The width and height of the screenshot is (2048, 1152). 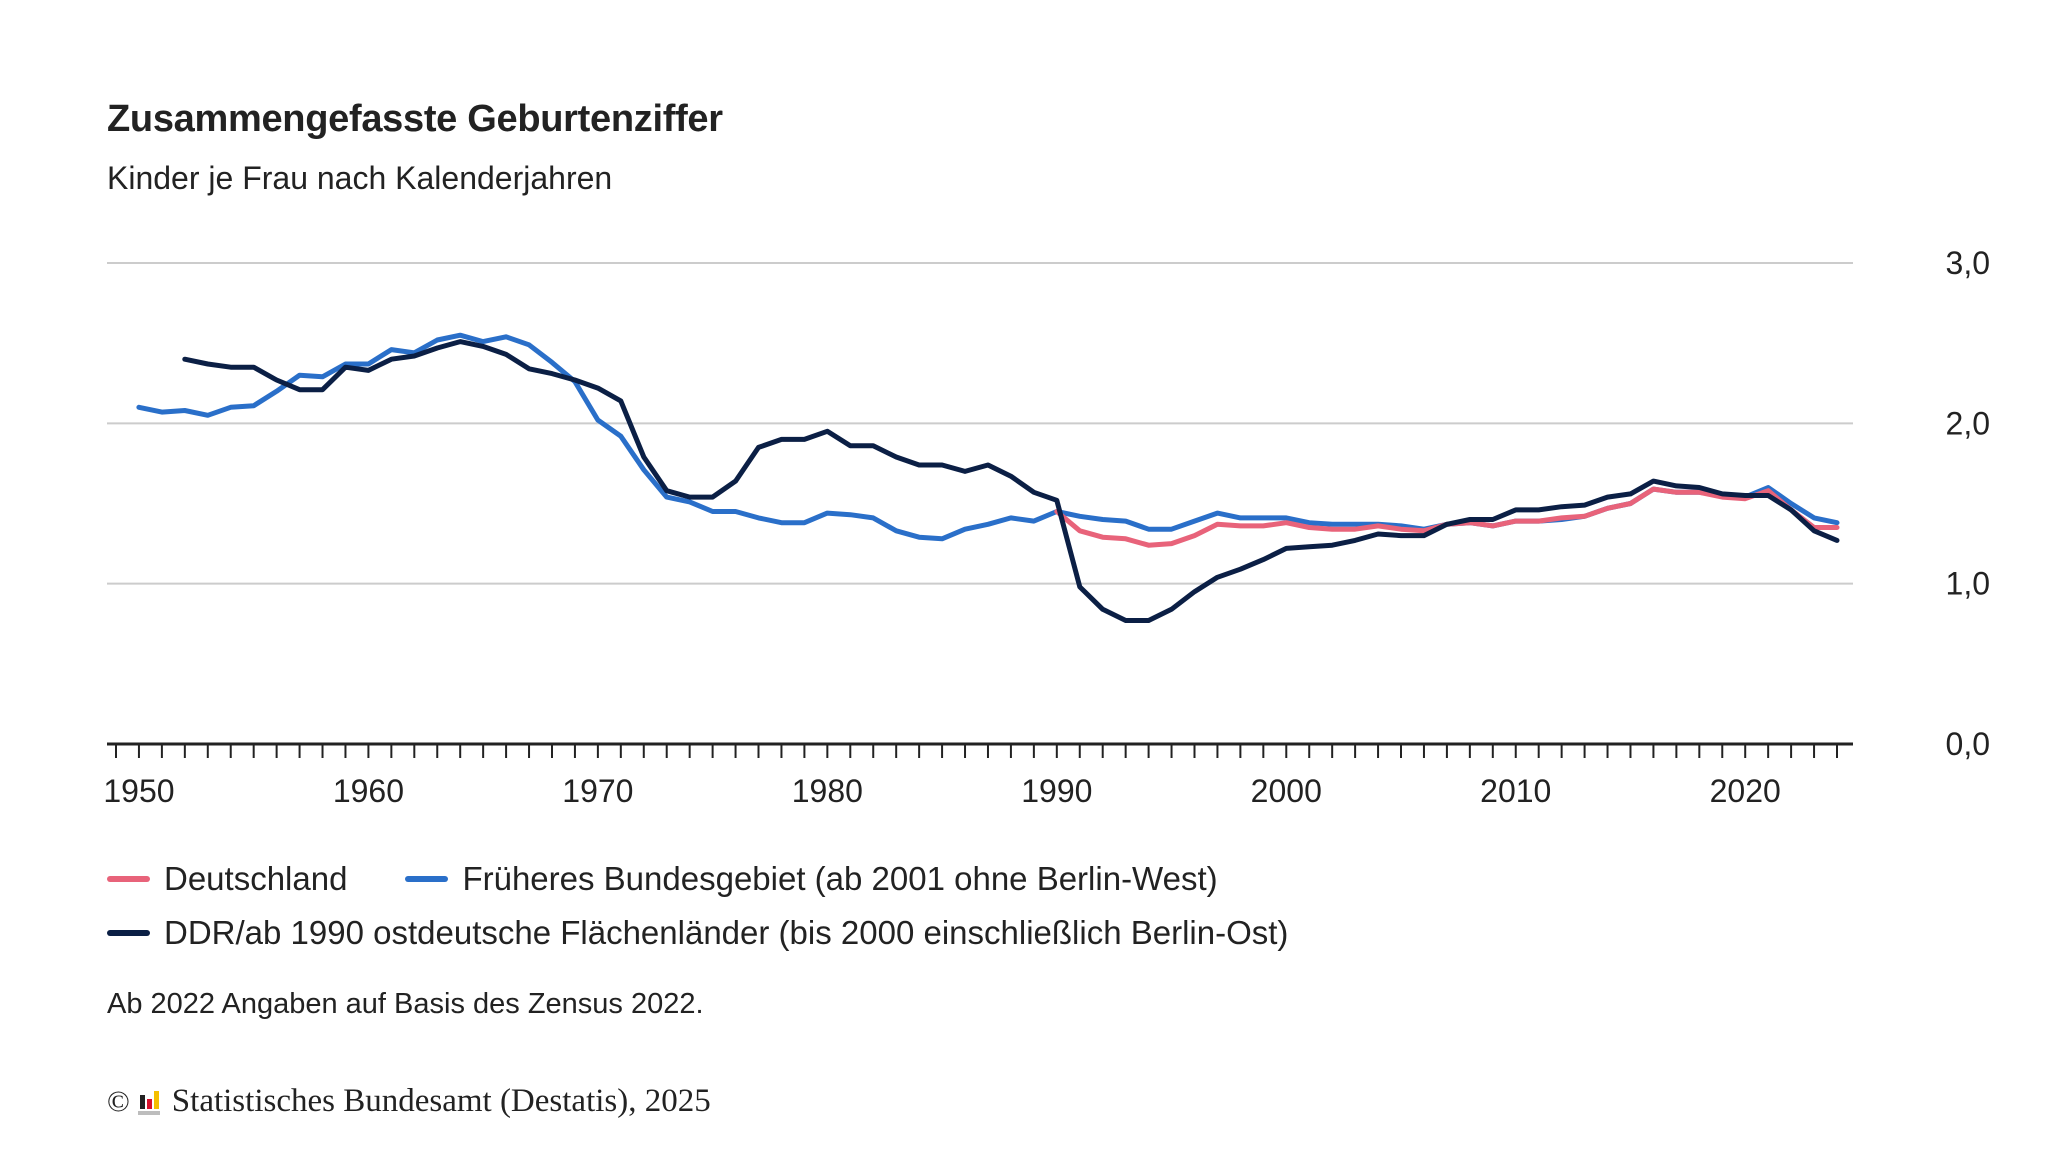 What do you see at coordinates (118, 1101) in the screenshot?
I see `copyright-icon: ©` at bounding box center [118, 1101].